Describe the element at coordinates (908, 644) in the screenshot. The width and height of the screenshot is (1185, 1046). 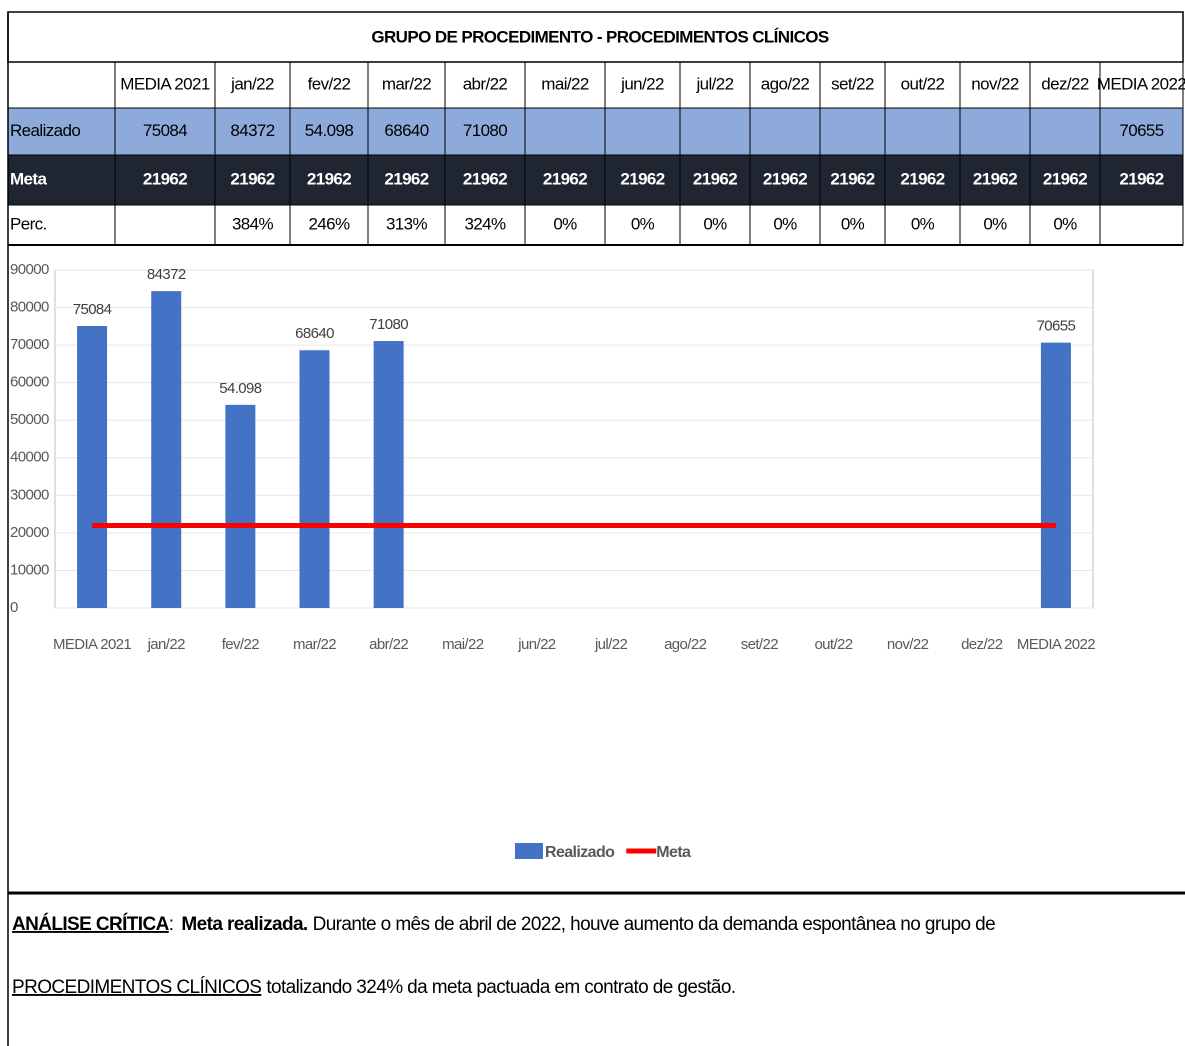
I see `x-tick-label: nov/22` at that location.